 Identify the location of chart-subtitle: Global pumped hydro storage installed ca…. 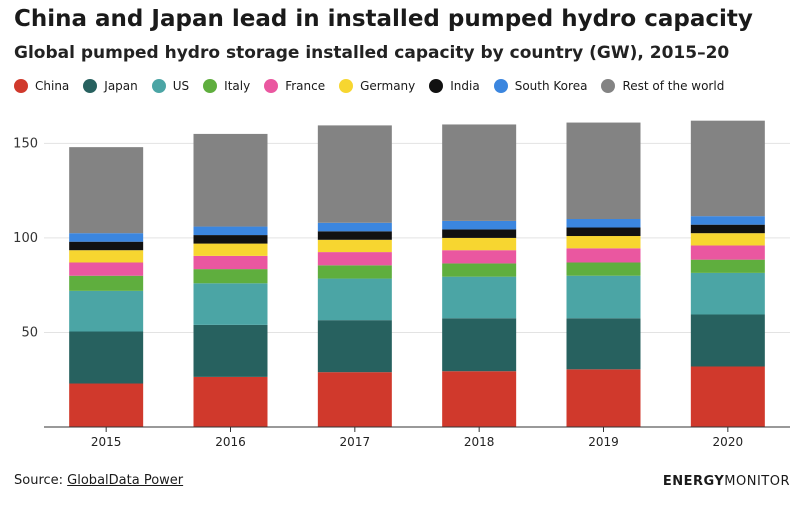
(372, 53).